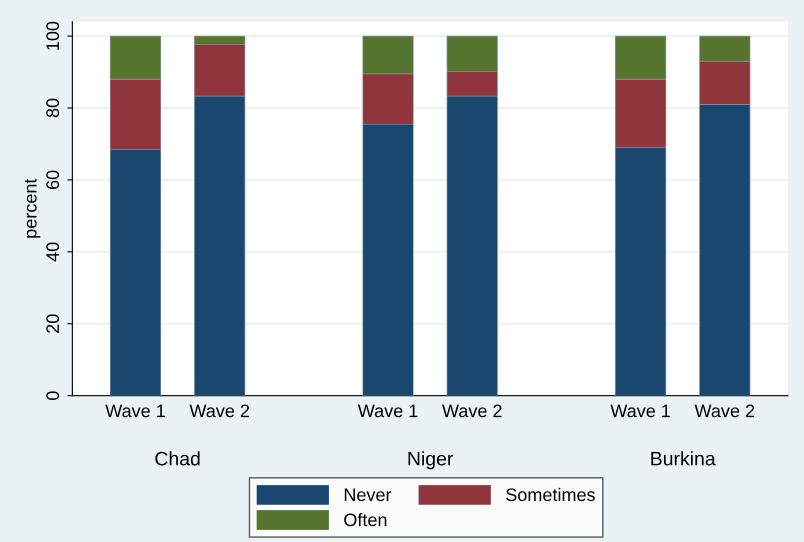  Describe the element at coordinates (53, 180) in the screenshot. I see `y-tick-label: 60` at that location.